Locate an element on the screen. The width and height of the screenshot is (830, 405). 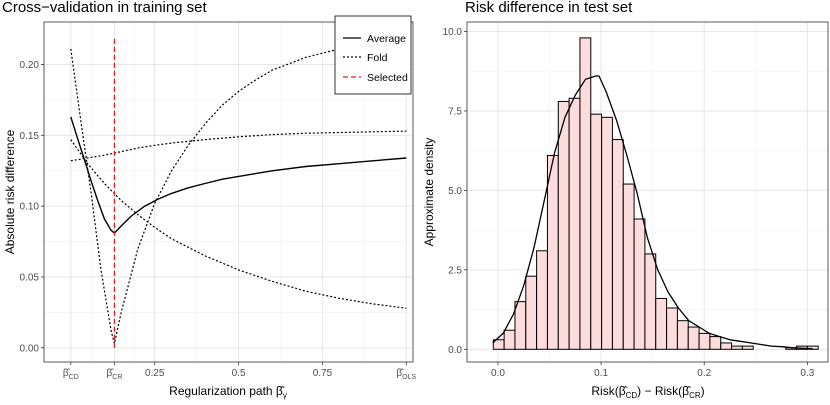
cv-x-tick-label: β̂CR is located at coordinates (115, 374).